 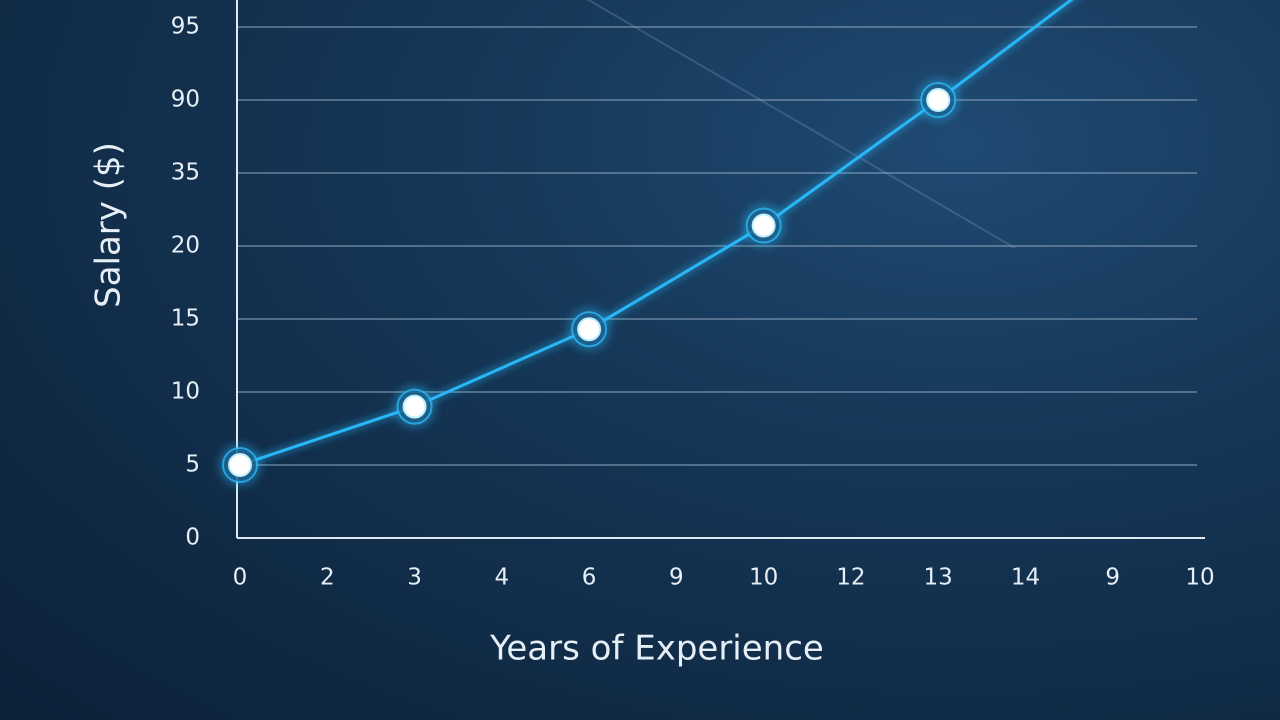 What do you see at coordinates (327, 578) in the screenshot?
I see `x-tick-label: 2` at bounding box center [327, 578].